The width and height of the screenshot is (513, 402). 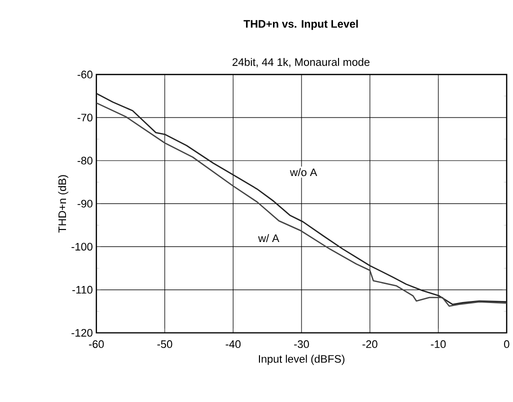 I want to click on chart-subtitle: 24bit, 44 1k, Monaural mode, so click(x=301, y=63).